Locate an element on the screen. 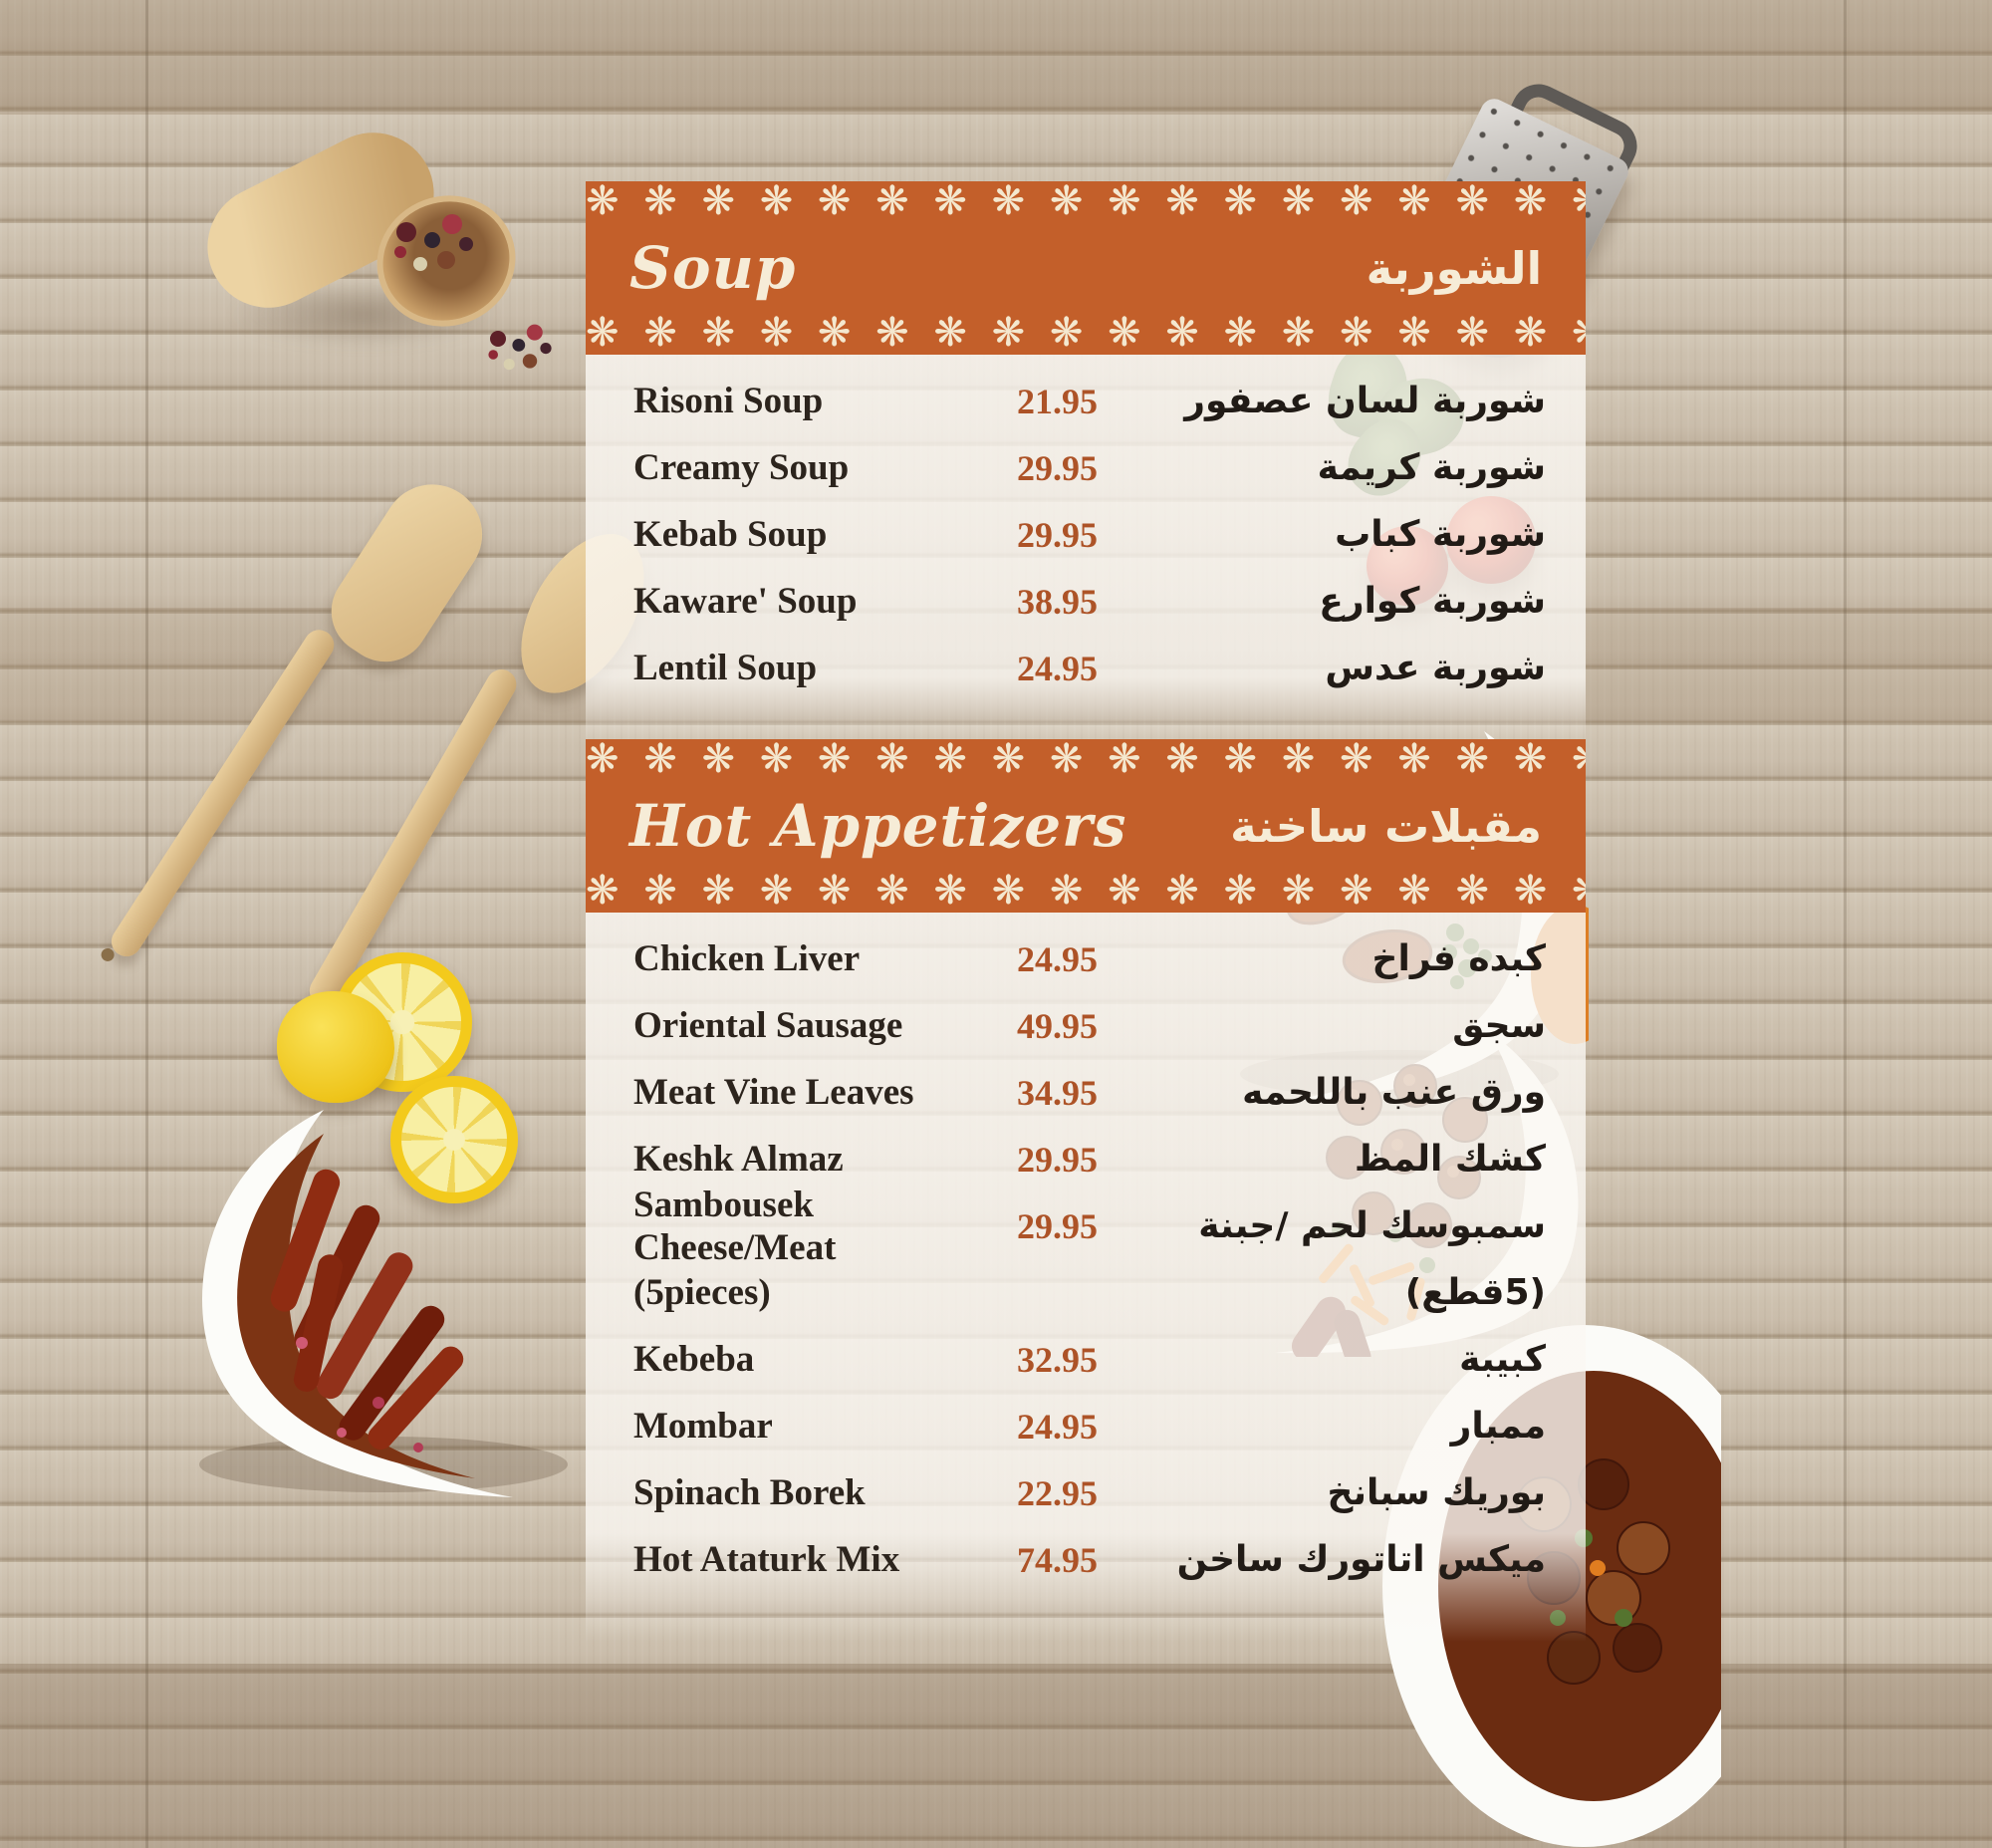 The height and width of the screenshot is (1848, 1992). section-title-ar: مقبلات ساخنة is located at coordinates (1386, 826).